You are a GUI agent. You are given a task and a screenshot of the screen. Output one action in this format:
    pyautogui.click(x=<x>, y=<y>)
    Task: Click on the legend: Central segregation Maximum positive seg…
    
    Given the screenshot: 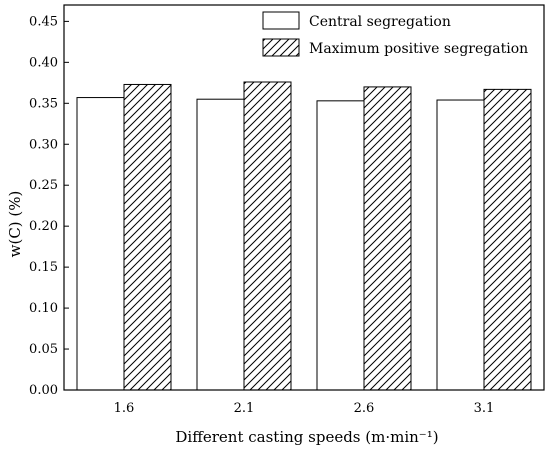 What is the action you would take?
    pyautogui.click(x=395, y=34)
    